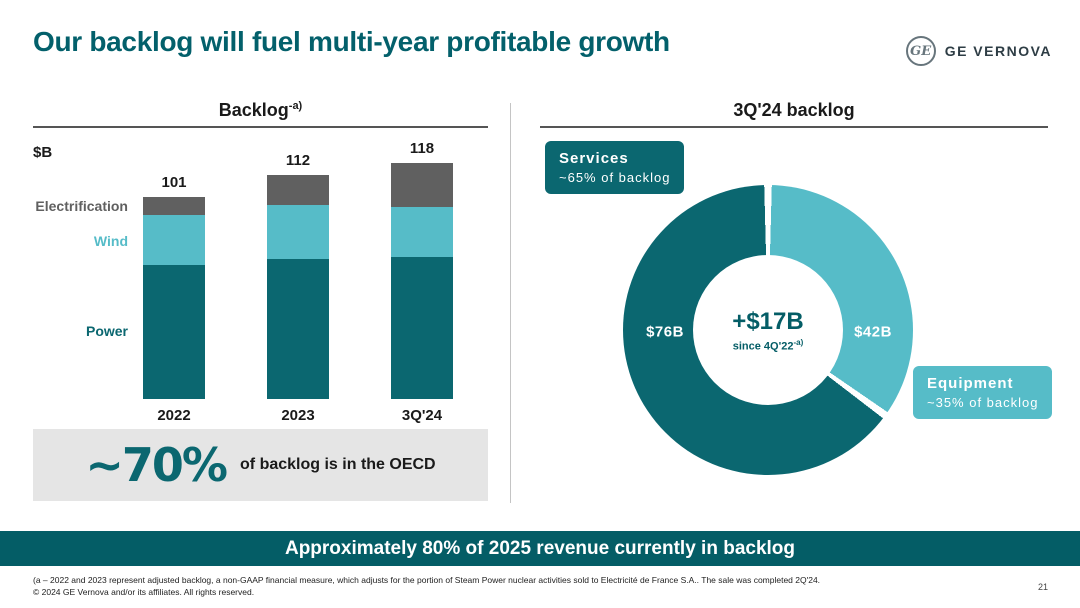 This screenshot has width=1080, height=608. What do you see at coordinates (594, 158) in the screenshot?
I see `services-badge-name: Services` at bounding box center [594, 158].